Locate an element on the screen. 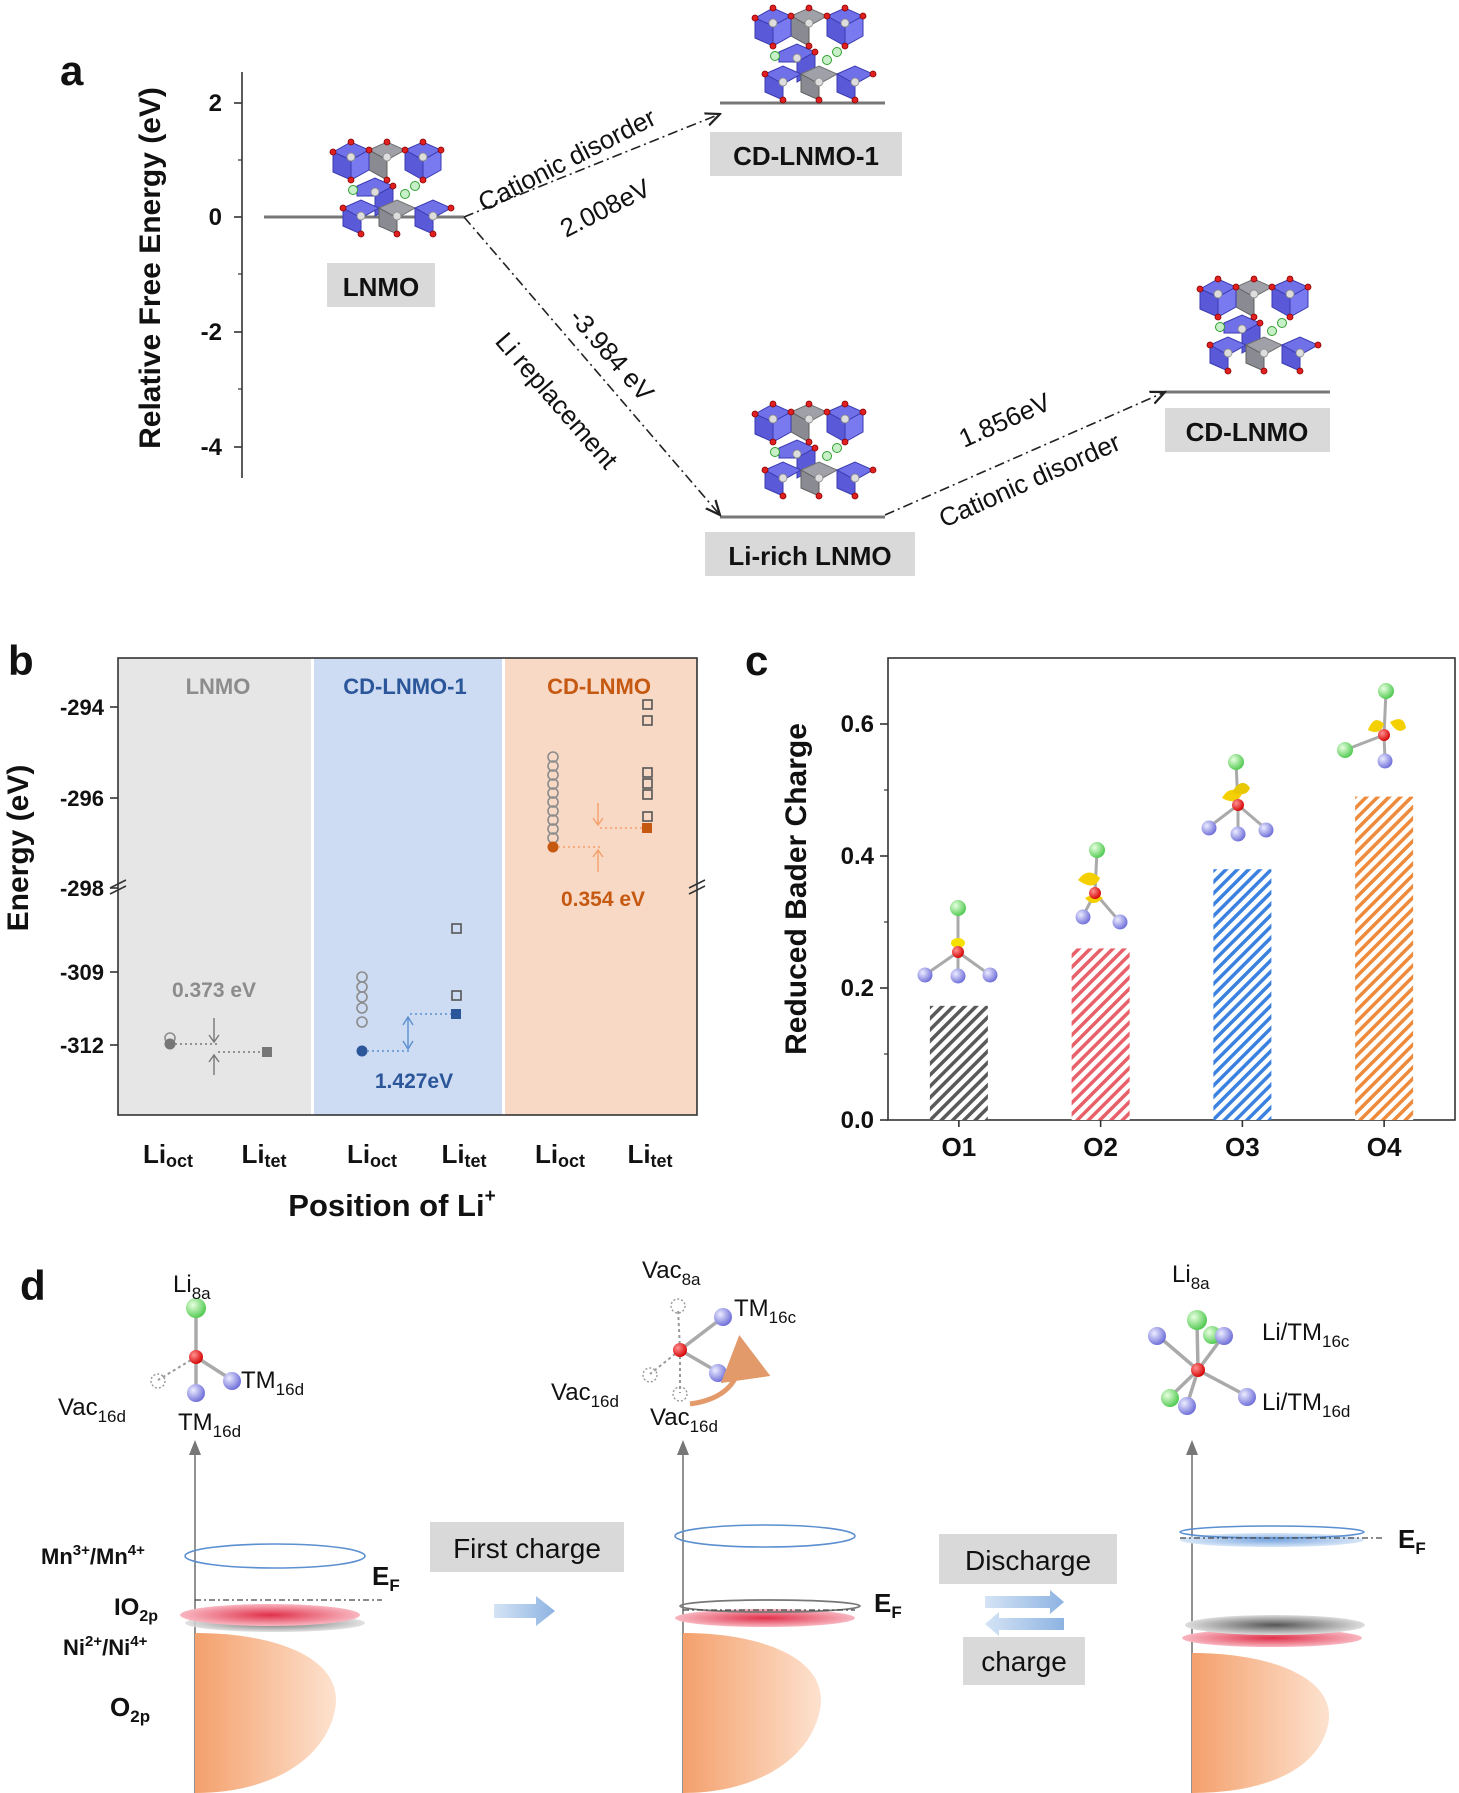 The image size is (1459, 1793). panel-label-c: c is located at coordinates (756, 660).